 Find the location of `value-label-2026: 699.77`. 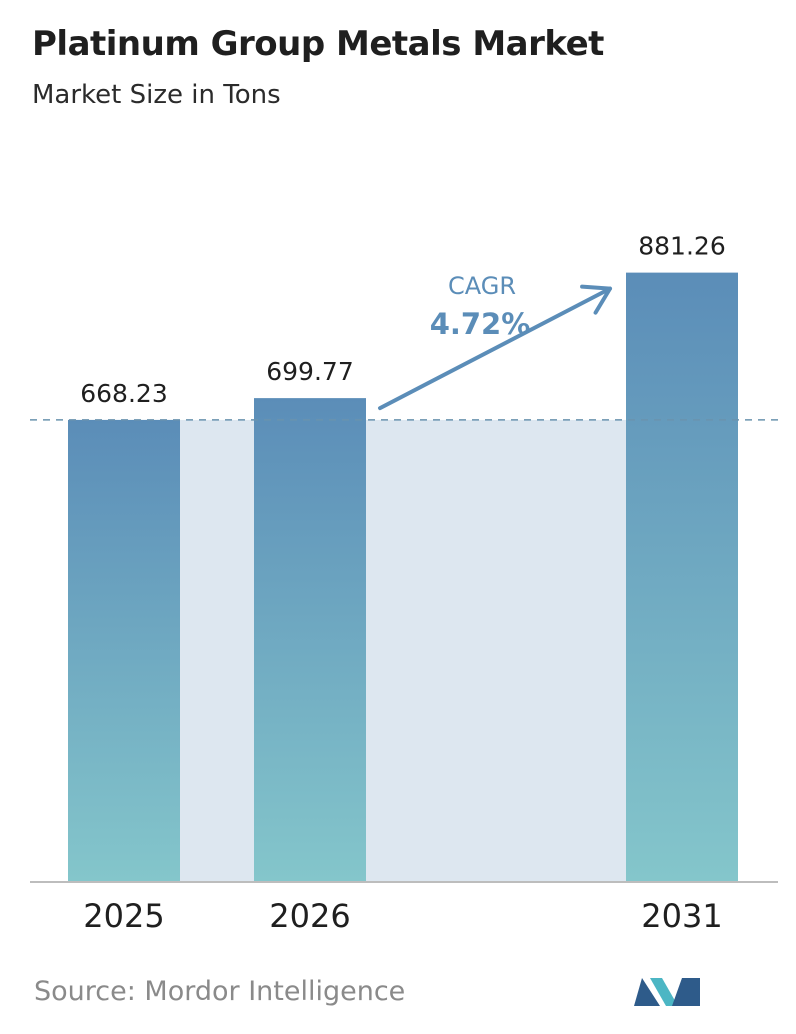

value-label-2026: 699.77 is located at coordinates (309, 371).